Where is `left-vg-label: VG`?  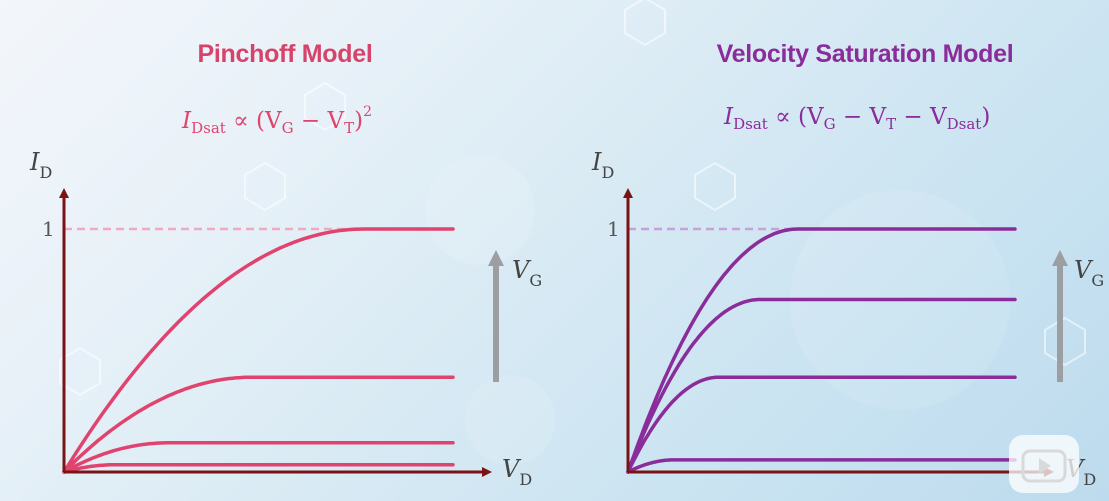
left-vg-label: VG is located at coordinates (527, 273).